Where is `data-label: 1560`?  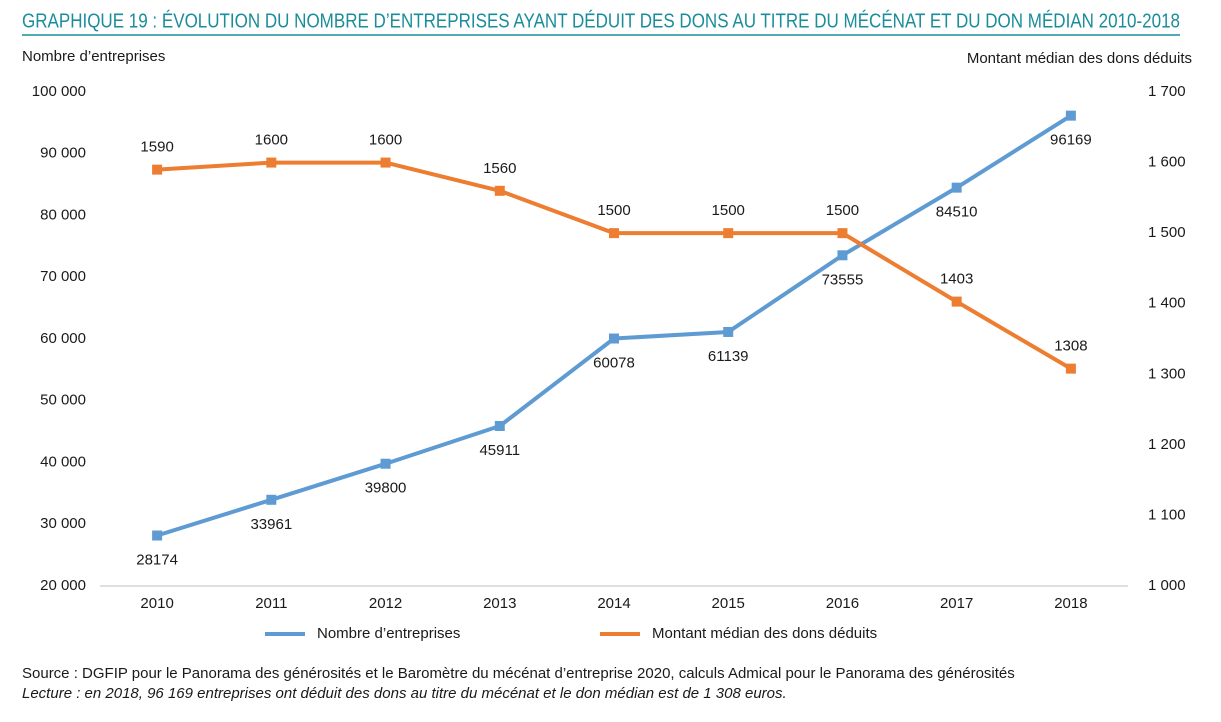 data-label: 1560 is located at coordinates (499, 168).